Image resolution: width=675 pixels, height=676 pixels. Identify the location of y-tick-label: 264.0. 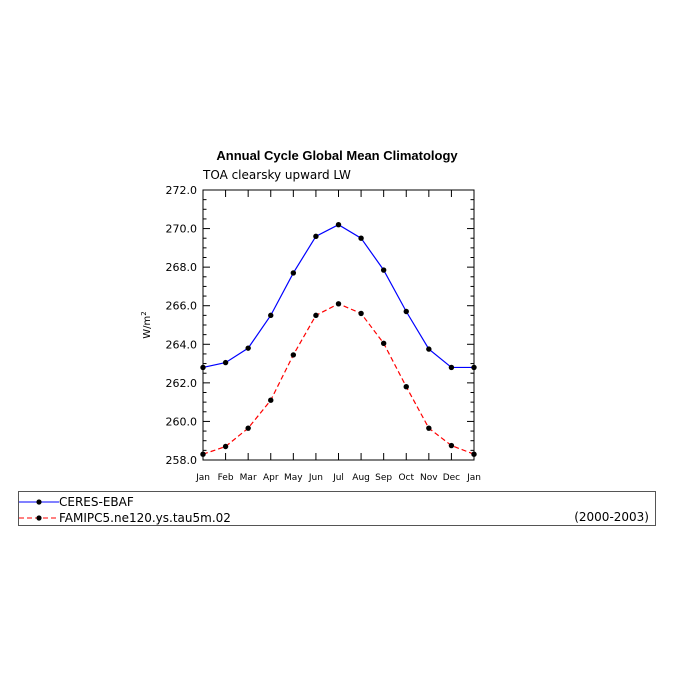
(182, 344).